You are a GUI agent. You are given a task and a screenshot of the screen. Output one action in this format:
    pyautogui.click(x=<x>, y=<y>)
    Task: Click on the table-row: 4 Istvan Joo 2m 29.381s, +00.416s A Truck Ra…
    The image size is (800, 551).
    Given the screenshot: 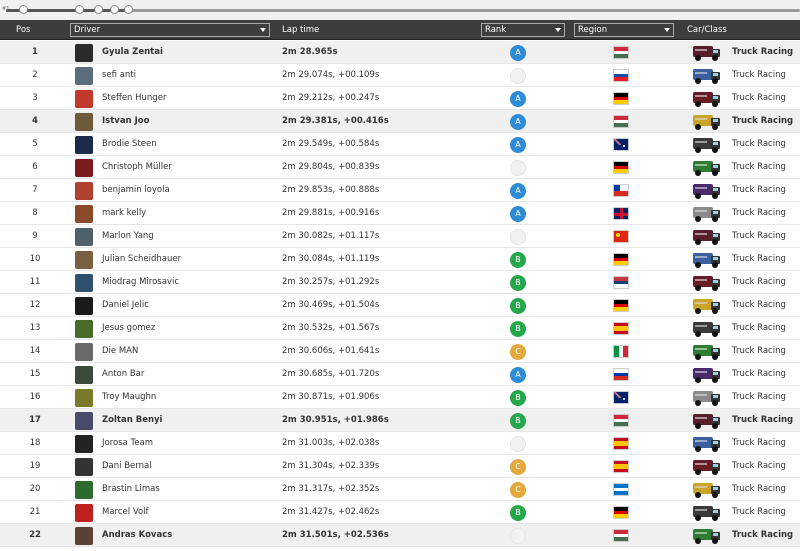 What is the action you would take?
    pyautogui.click(x=400, y=121)
    